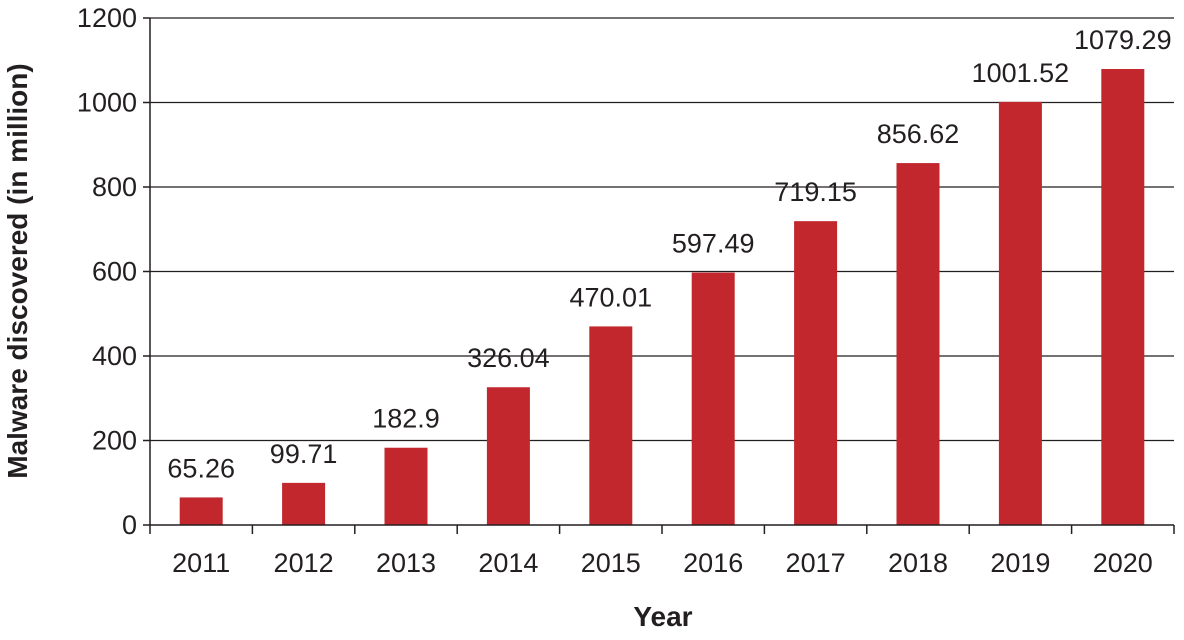 This screenshot has height=640, width=1184. I want to click on data-label-2012: 99.71, so click(304, 454).